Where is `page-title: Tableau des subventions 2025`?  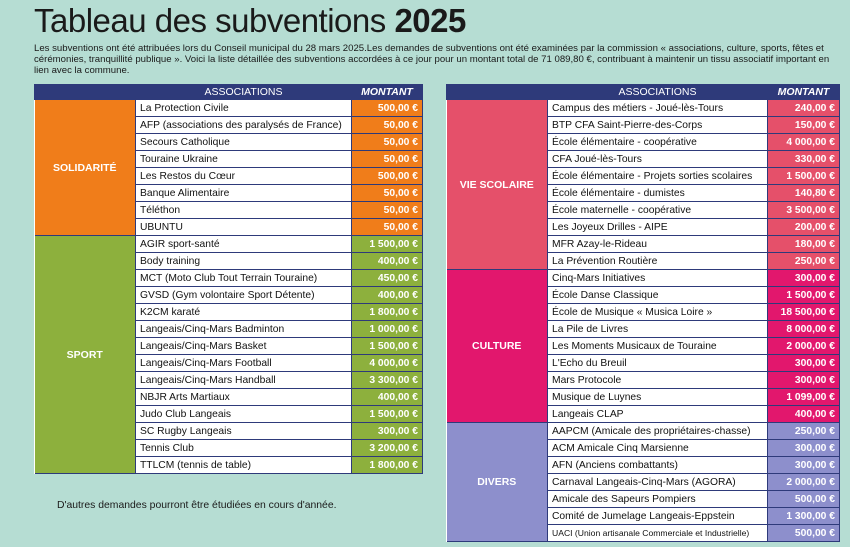 page-title: Tableau des subventions 2025 is located at coordinates (250, 20).